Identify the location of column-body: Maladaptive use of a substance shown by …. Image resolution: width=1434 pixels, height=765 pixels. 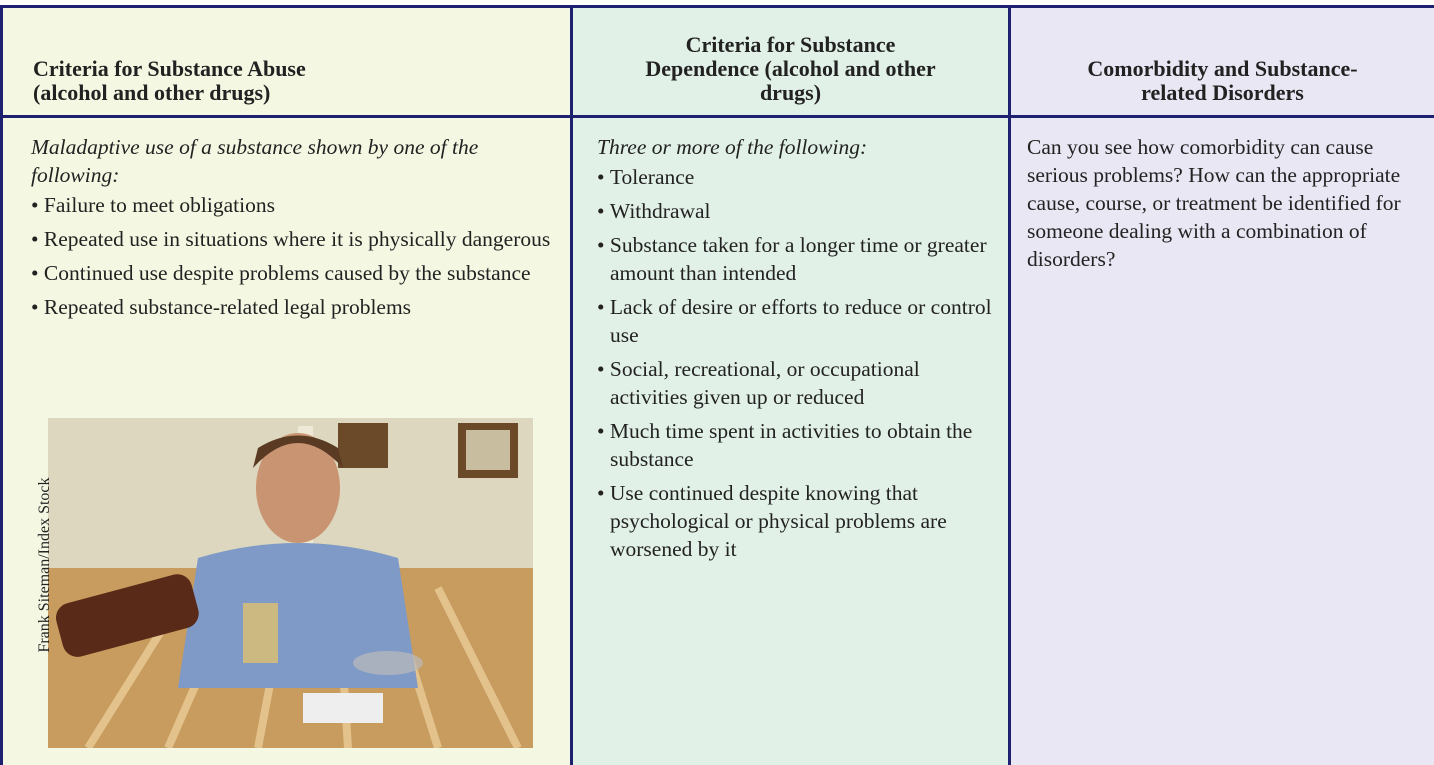
(293, 230).